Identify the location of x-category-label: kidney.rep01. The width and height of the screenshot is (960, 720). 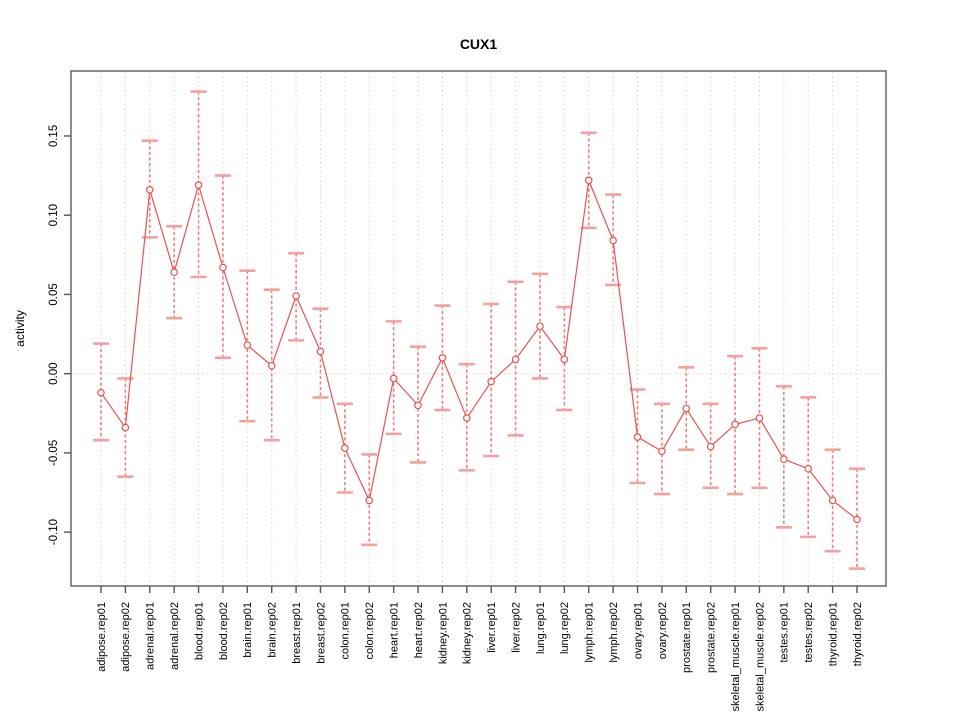
(443, 633).